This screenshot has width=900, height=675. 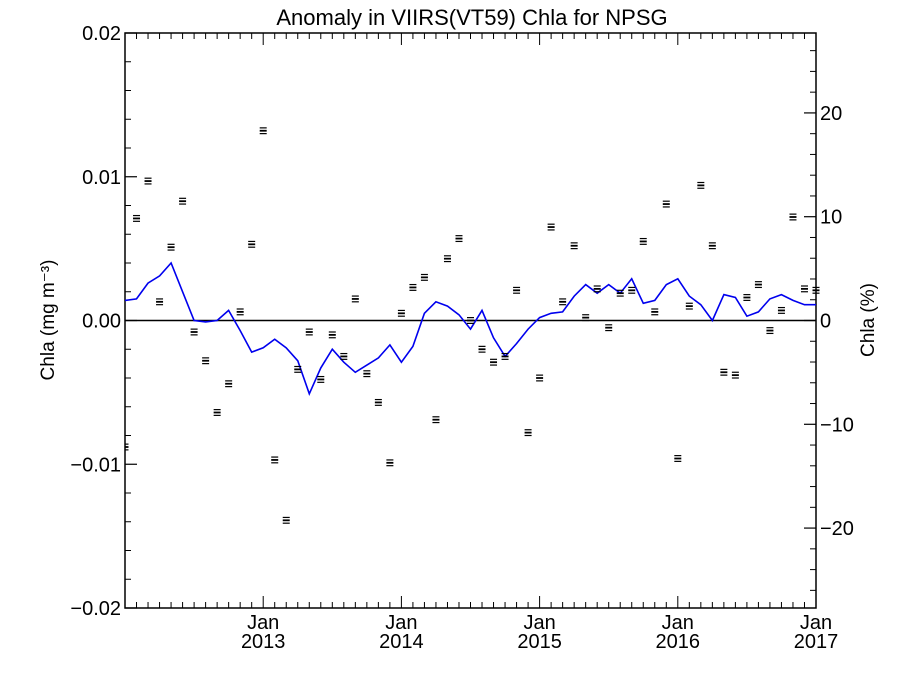 I want to click on x-tick-label-year: 2017, so click(x=816, y=642).